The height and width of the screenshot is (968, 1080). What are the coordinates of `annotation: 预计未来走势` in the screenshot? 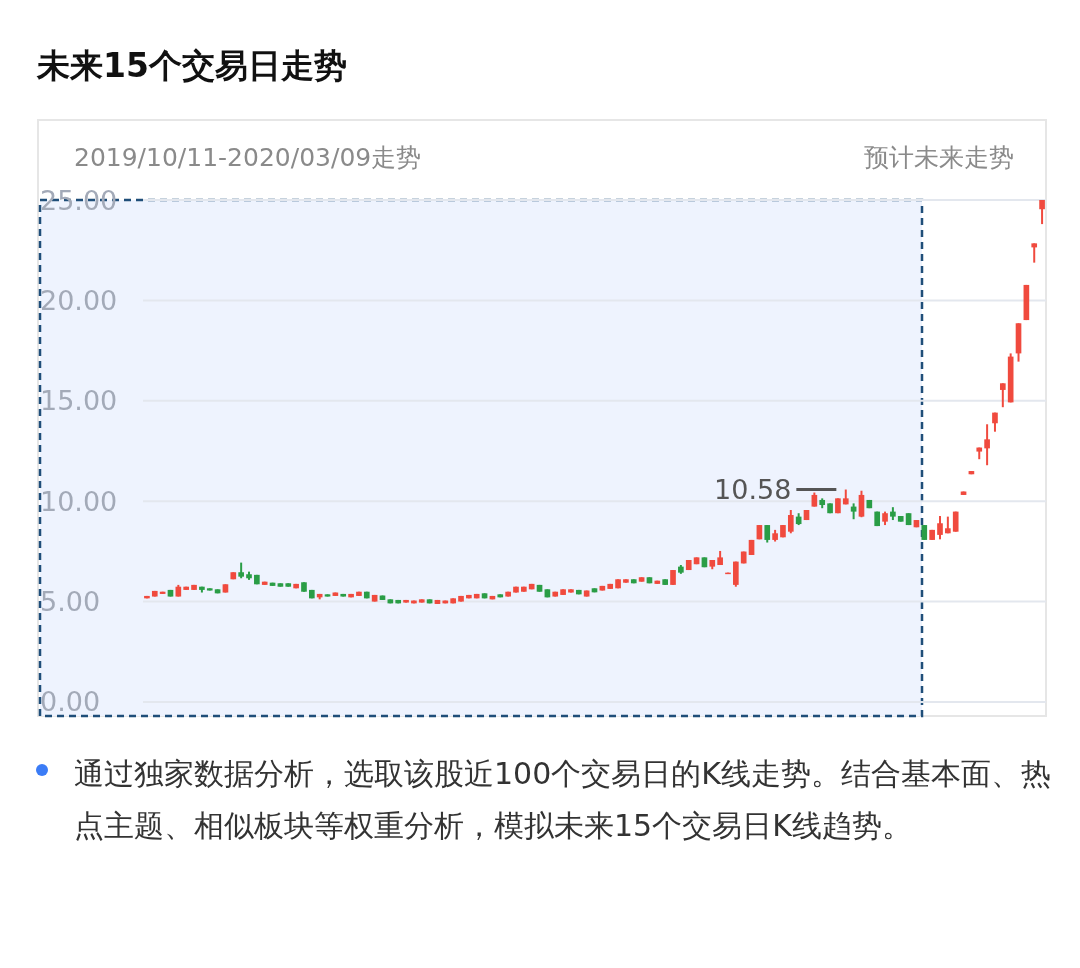 It's located at (939, 157).